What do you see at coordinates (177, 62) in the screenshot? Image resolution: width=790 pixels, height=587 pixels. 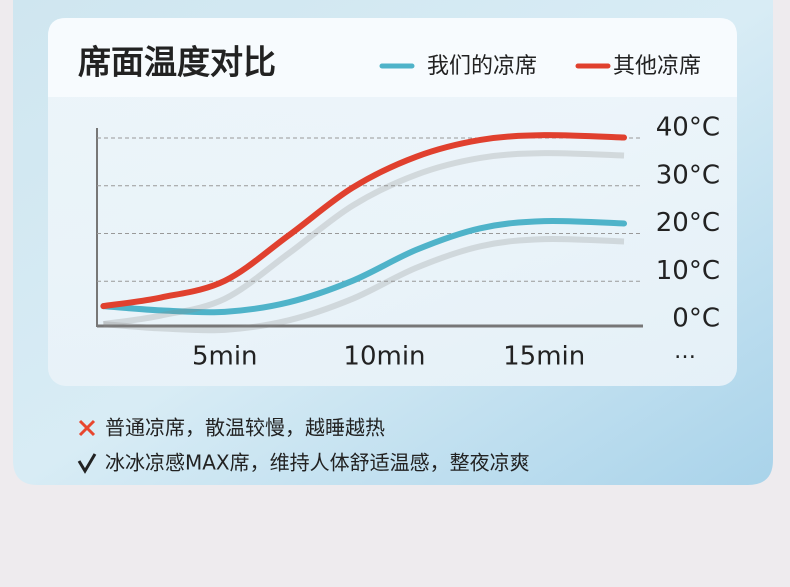 I see `chart-title: 席面温度对比` at bounding box center [177, 62].